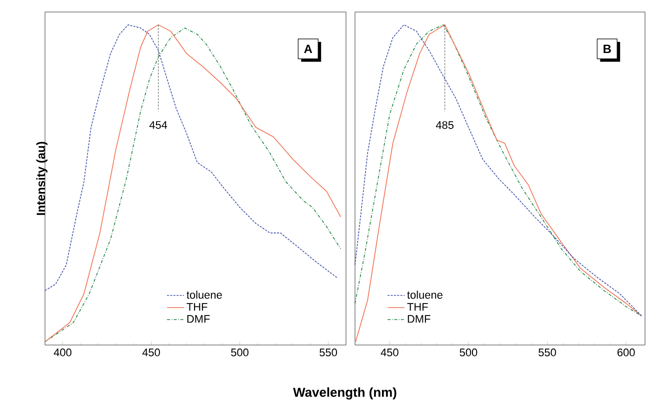 The width and height of the screenshot is (646, 404). Describe the element at coordinates (445, 125) in the screenshot. I see `ref-line-label: 485` at that location.